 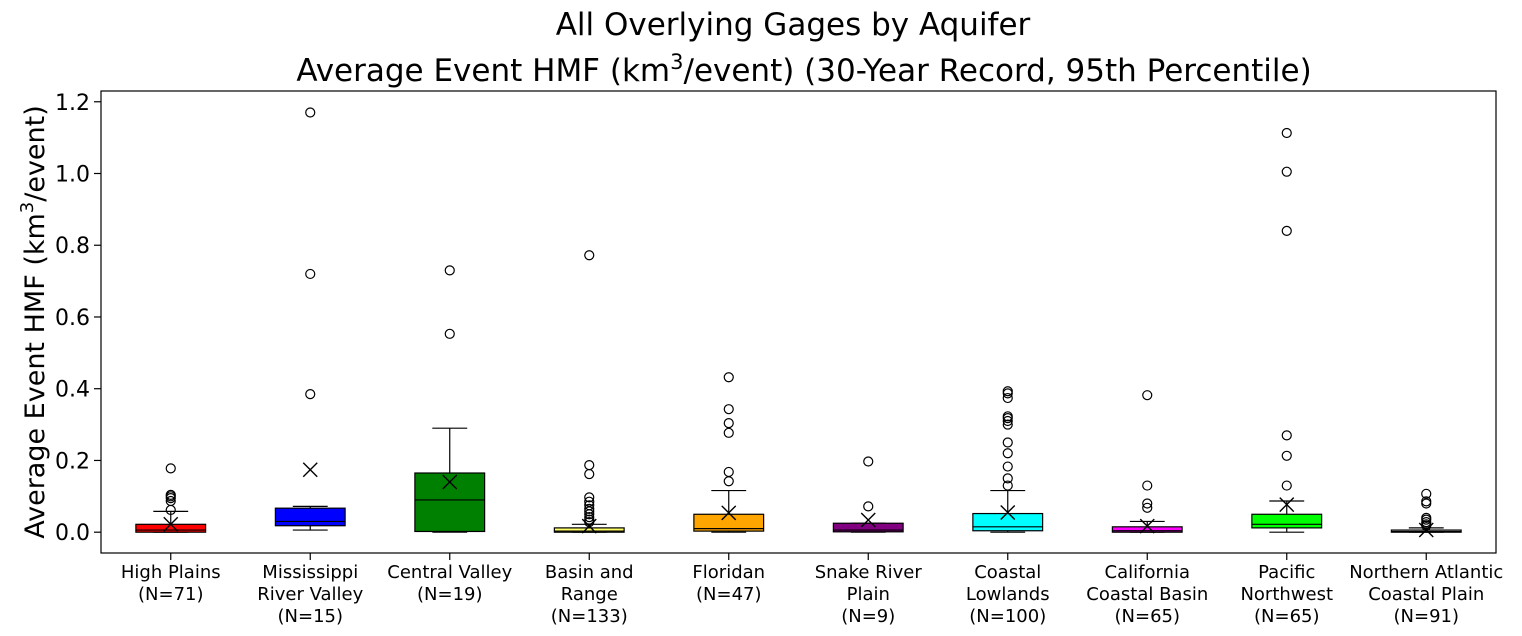 I want to click on x-tick-label: Snake River Plain (N=9), so click(x=869, y=594).